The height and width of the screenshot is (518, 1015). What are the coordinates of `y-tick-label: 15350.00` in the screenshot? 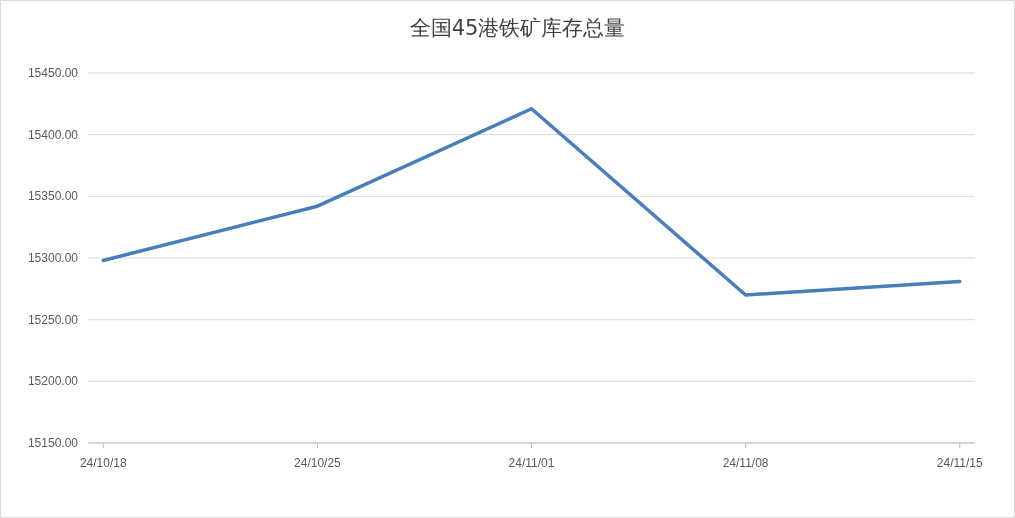 It's located at (53, 196).